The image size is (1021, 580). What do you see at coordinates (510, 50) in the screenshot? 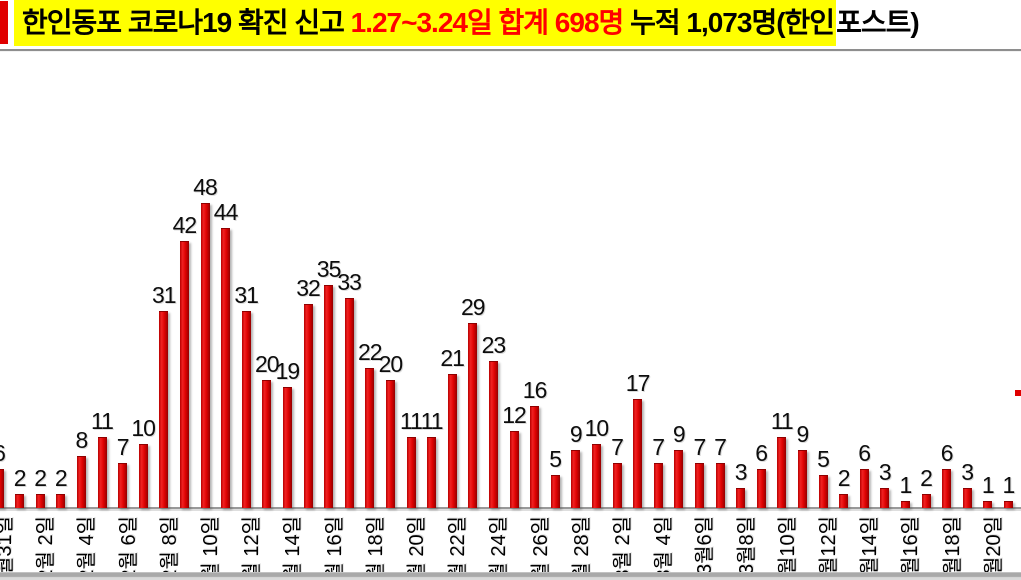
I see `title-divider-line` at bounding box center [510, 50].